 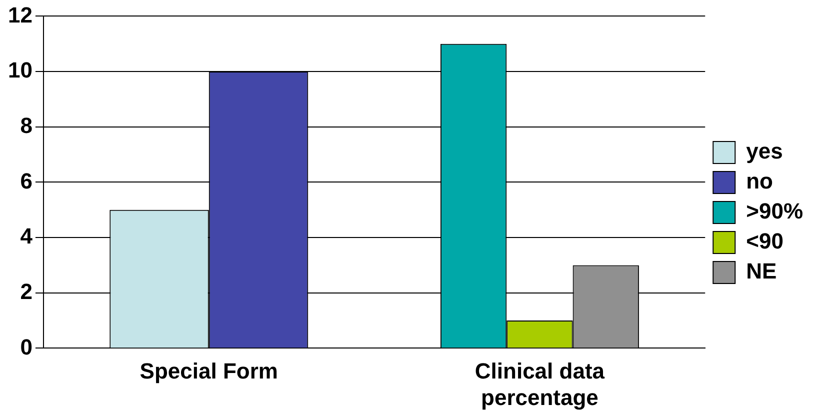 I want to click on legend-label: no, so click(x=760, y=181).